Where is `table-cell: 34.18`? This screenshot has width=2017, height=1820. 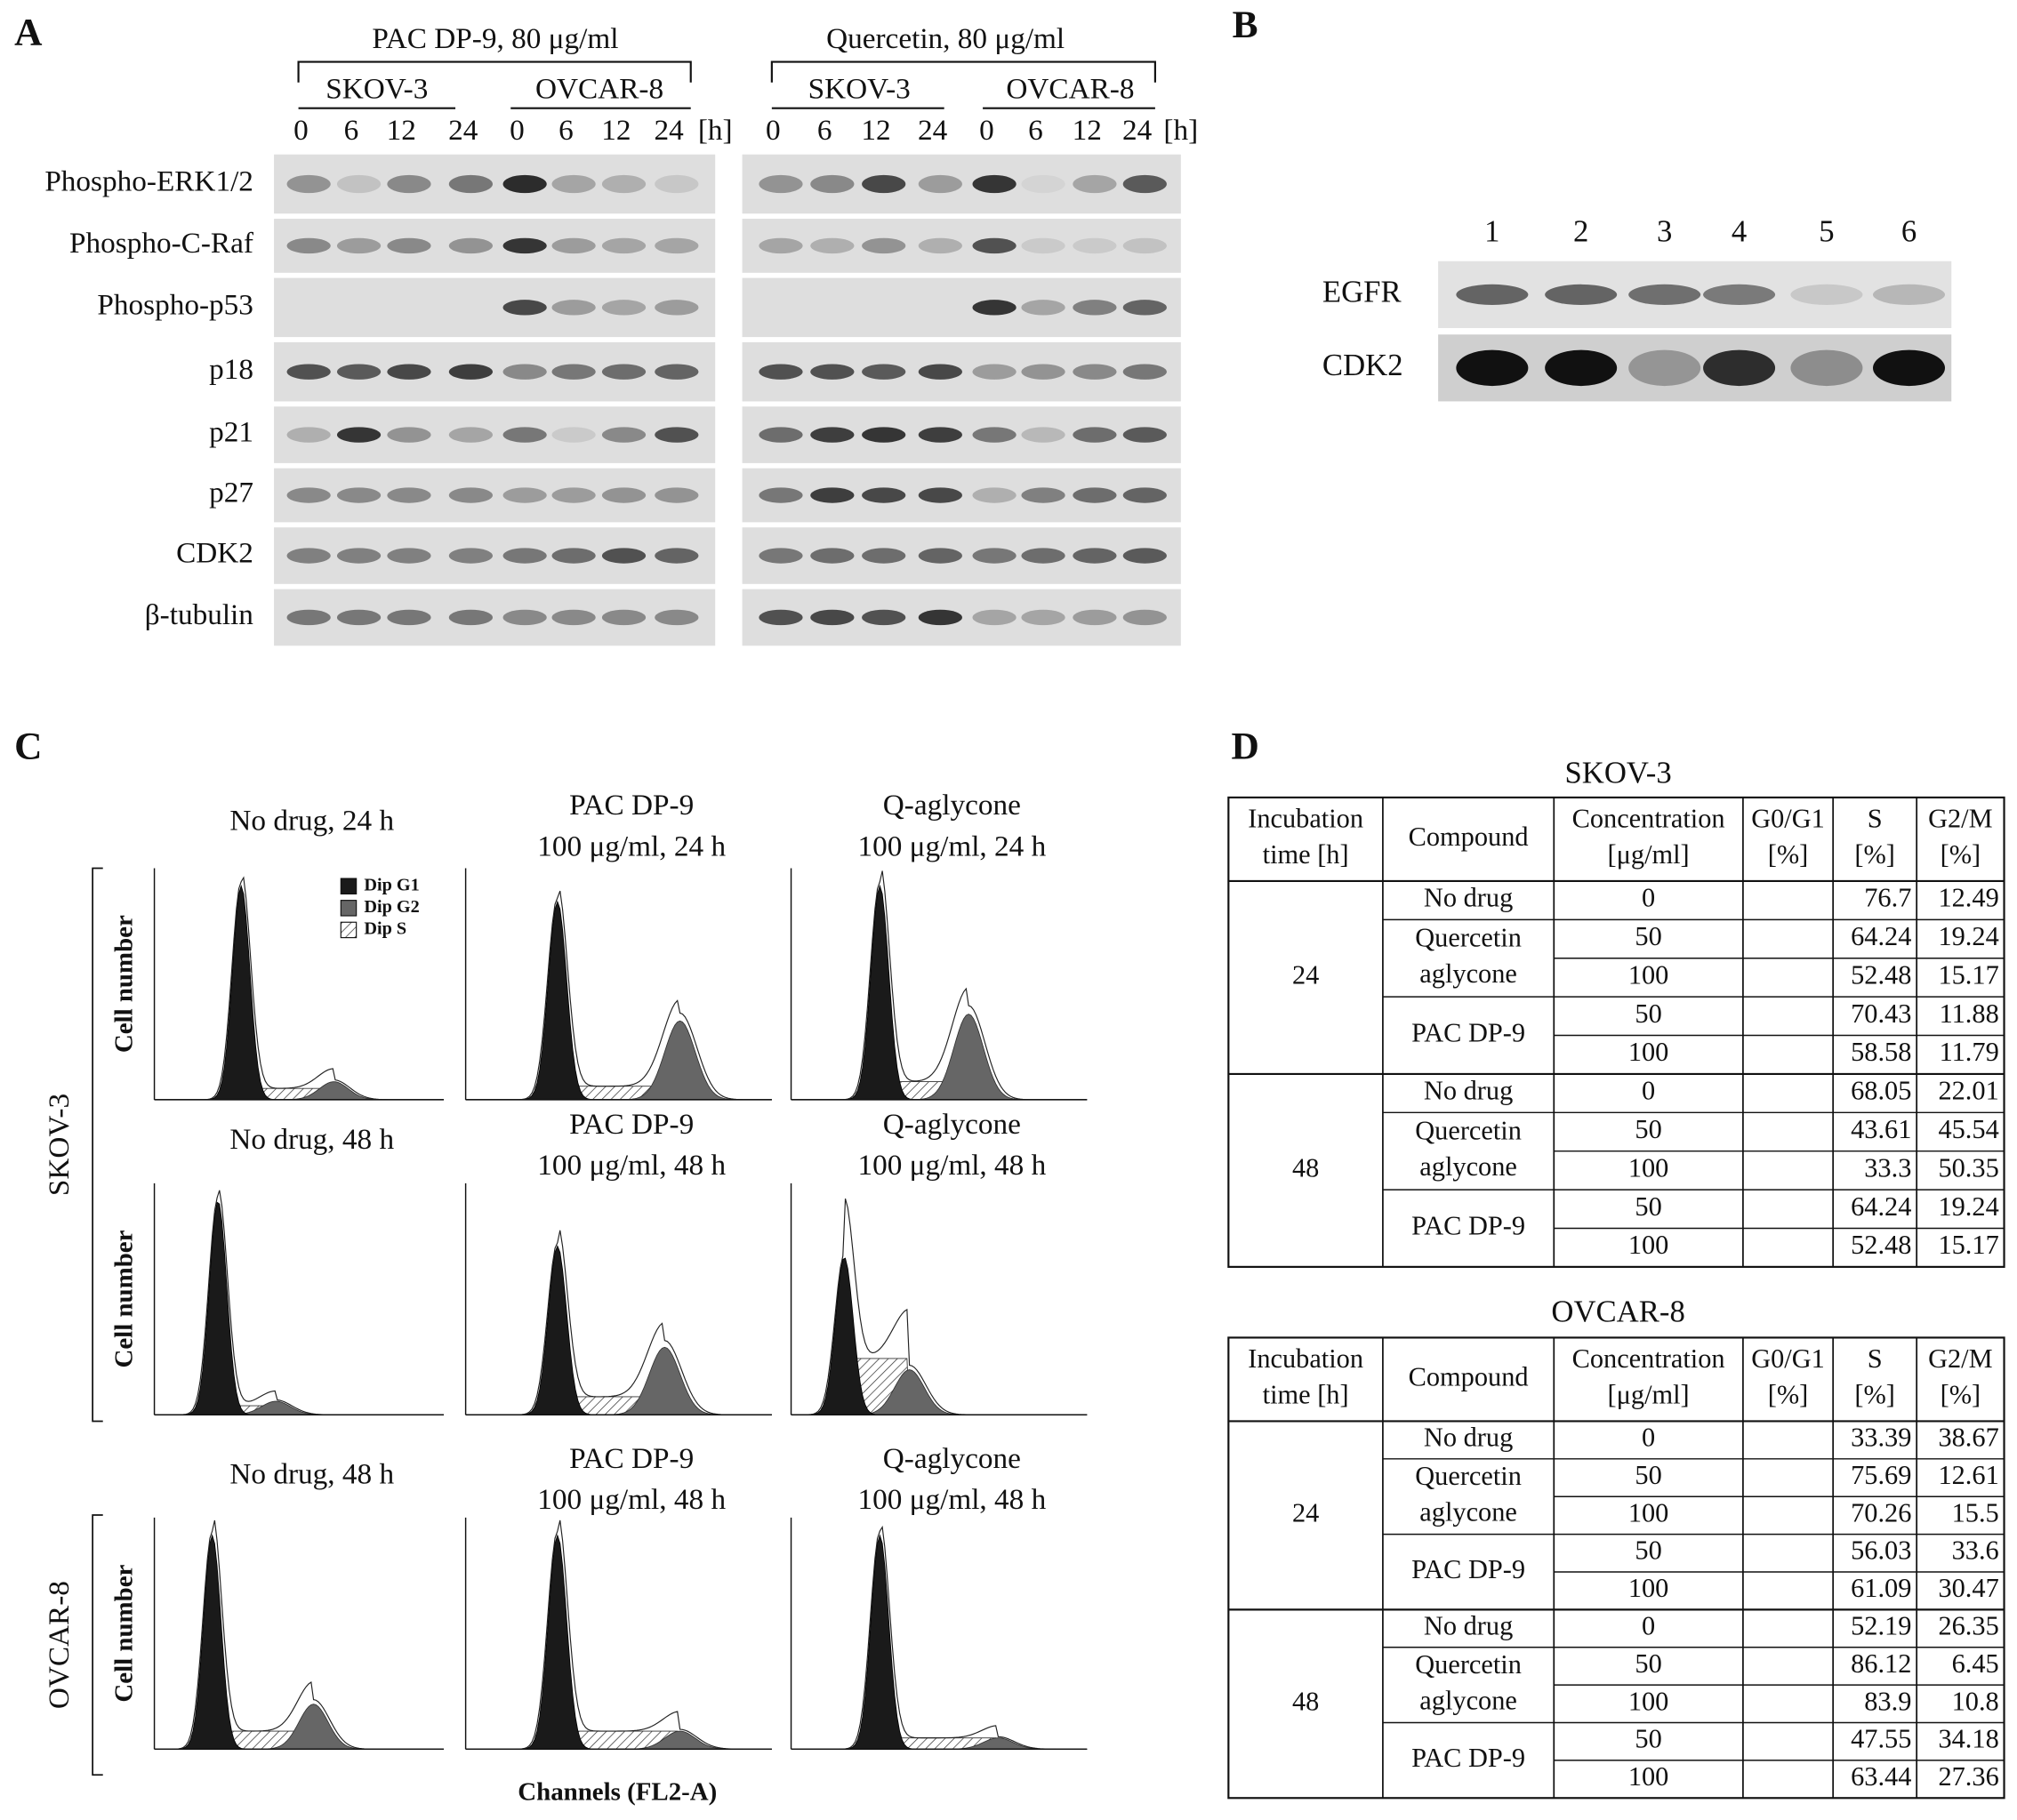 table-cell: 34.18 is located at coordinates (1968, 1739).